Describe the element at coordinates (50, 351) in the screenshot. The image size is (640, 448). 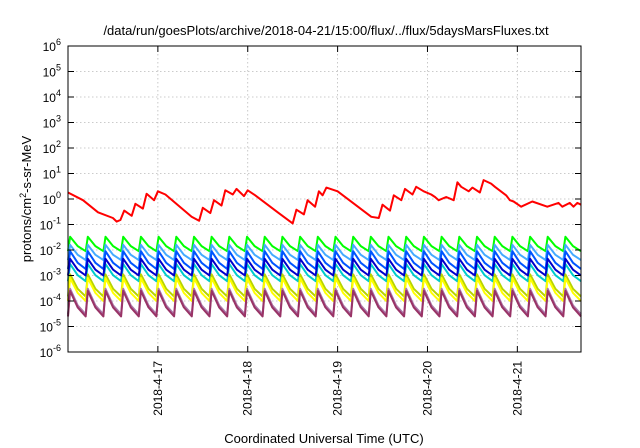
I see `y-tick-label: 10⁻⁶` at that location.